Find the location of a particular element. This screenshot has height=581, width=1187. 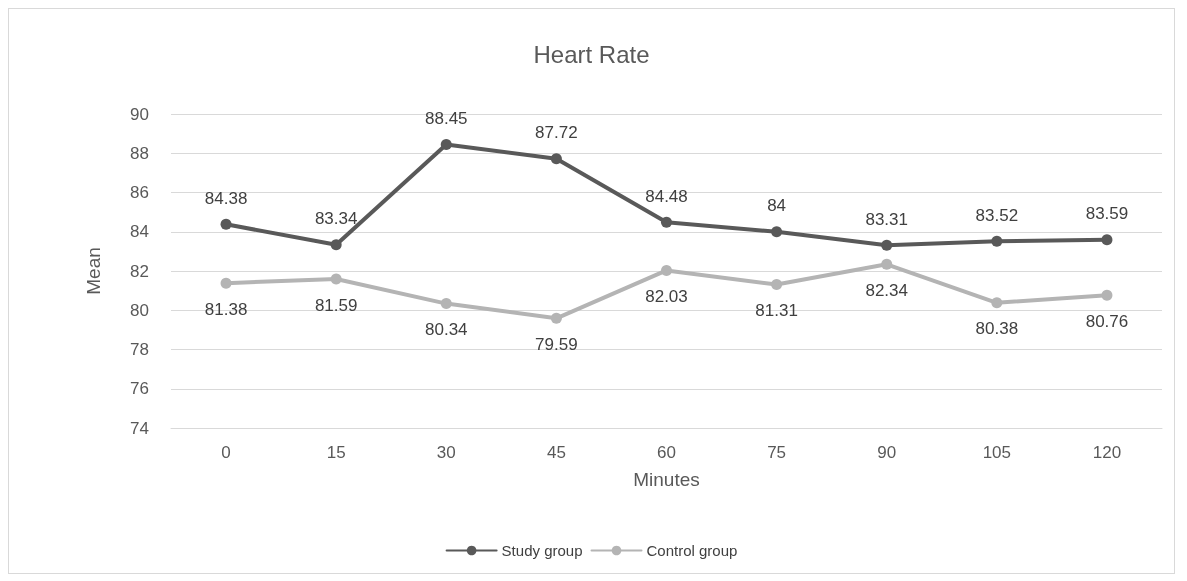

x-axis-title: Minutes is located at coordinates (666, 479).